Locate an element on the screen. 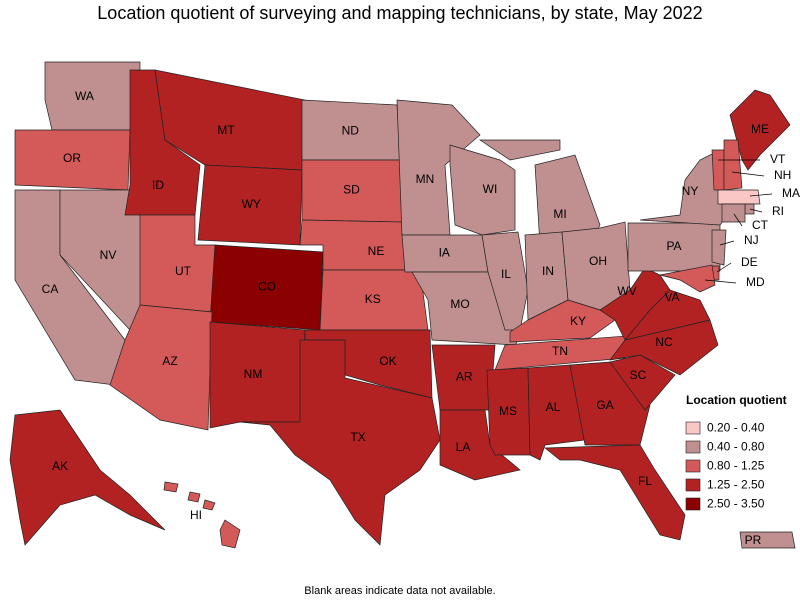 This screenshot has height=600, width=800. state-label: WV is located at coordinates (626, 291).